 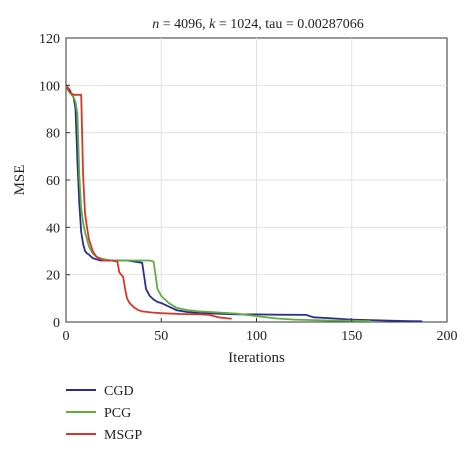 What do you see at coordinates (289, 24) in the screenshot?
I see `title-part: = 1024, tau = 0.00287066` at bounding box center [289, 24].